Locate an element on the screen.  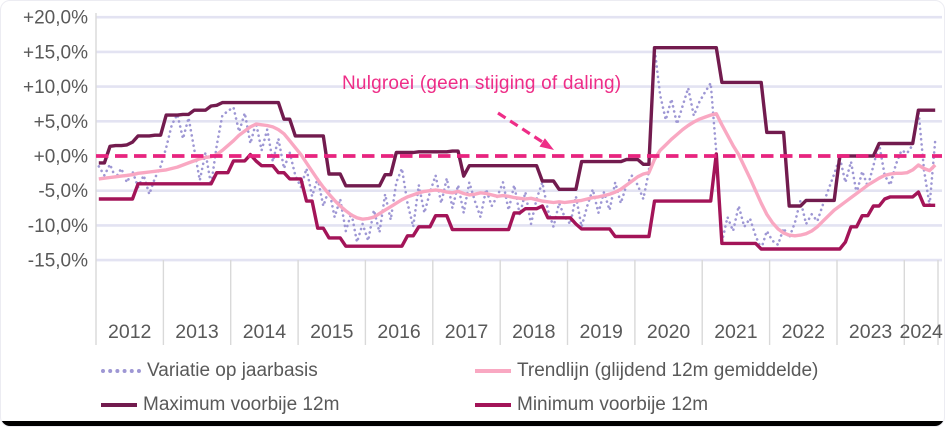
svg-text: 2014 is located at coordinates (265, 332).